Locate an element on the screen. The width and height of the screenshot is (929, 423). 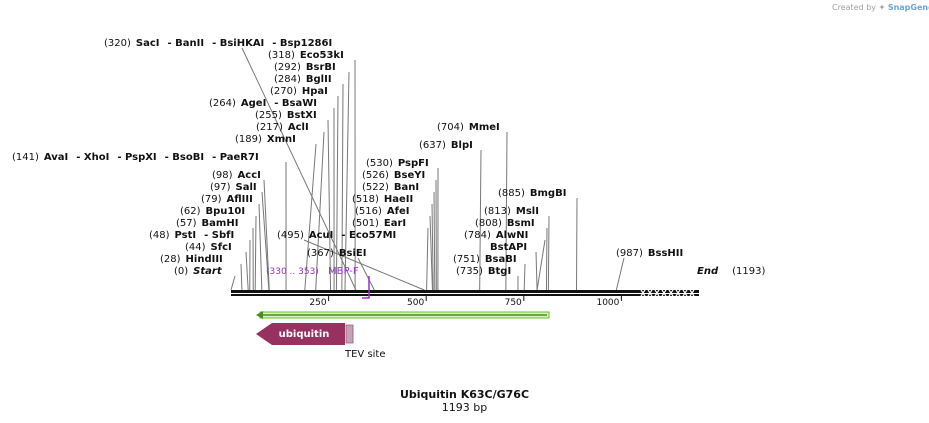
enzyme-label-xmni: (189) XmnI is located at coordinates (265, 139).